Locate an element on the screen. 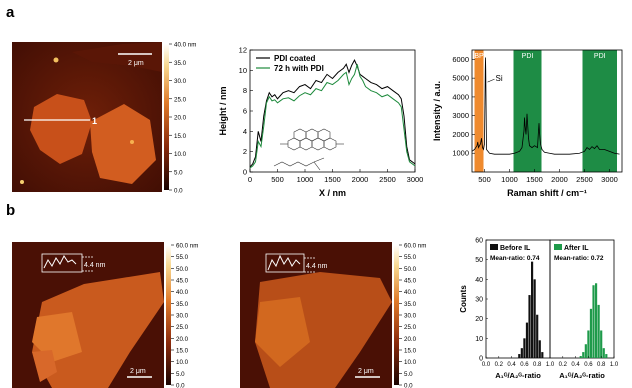  y-axis-label: Counts is located at coordinates (463, 299).